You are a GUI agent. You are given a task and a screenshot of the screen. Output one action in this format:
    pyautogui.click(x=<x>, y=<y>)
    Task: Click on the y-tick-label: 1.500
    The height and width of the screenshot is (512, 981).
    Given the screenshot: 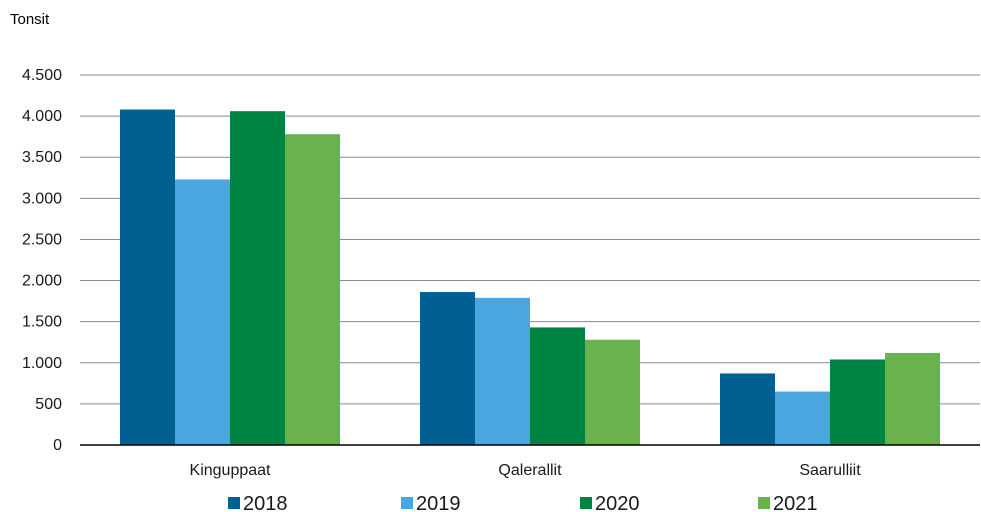 What is the action you would take?
    pyautogui.click(x=42, y=322)
    